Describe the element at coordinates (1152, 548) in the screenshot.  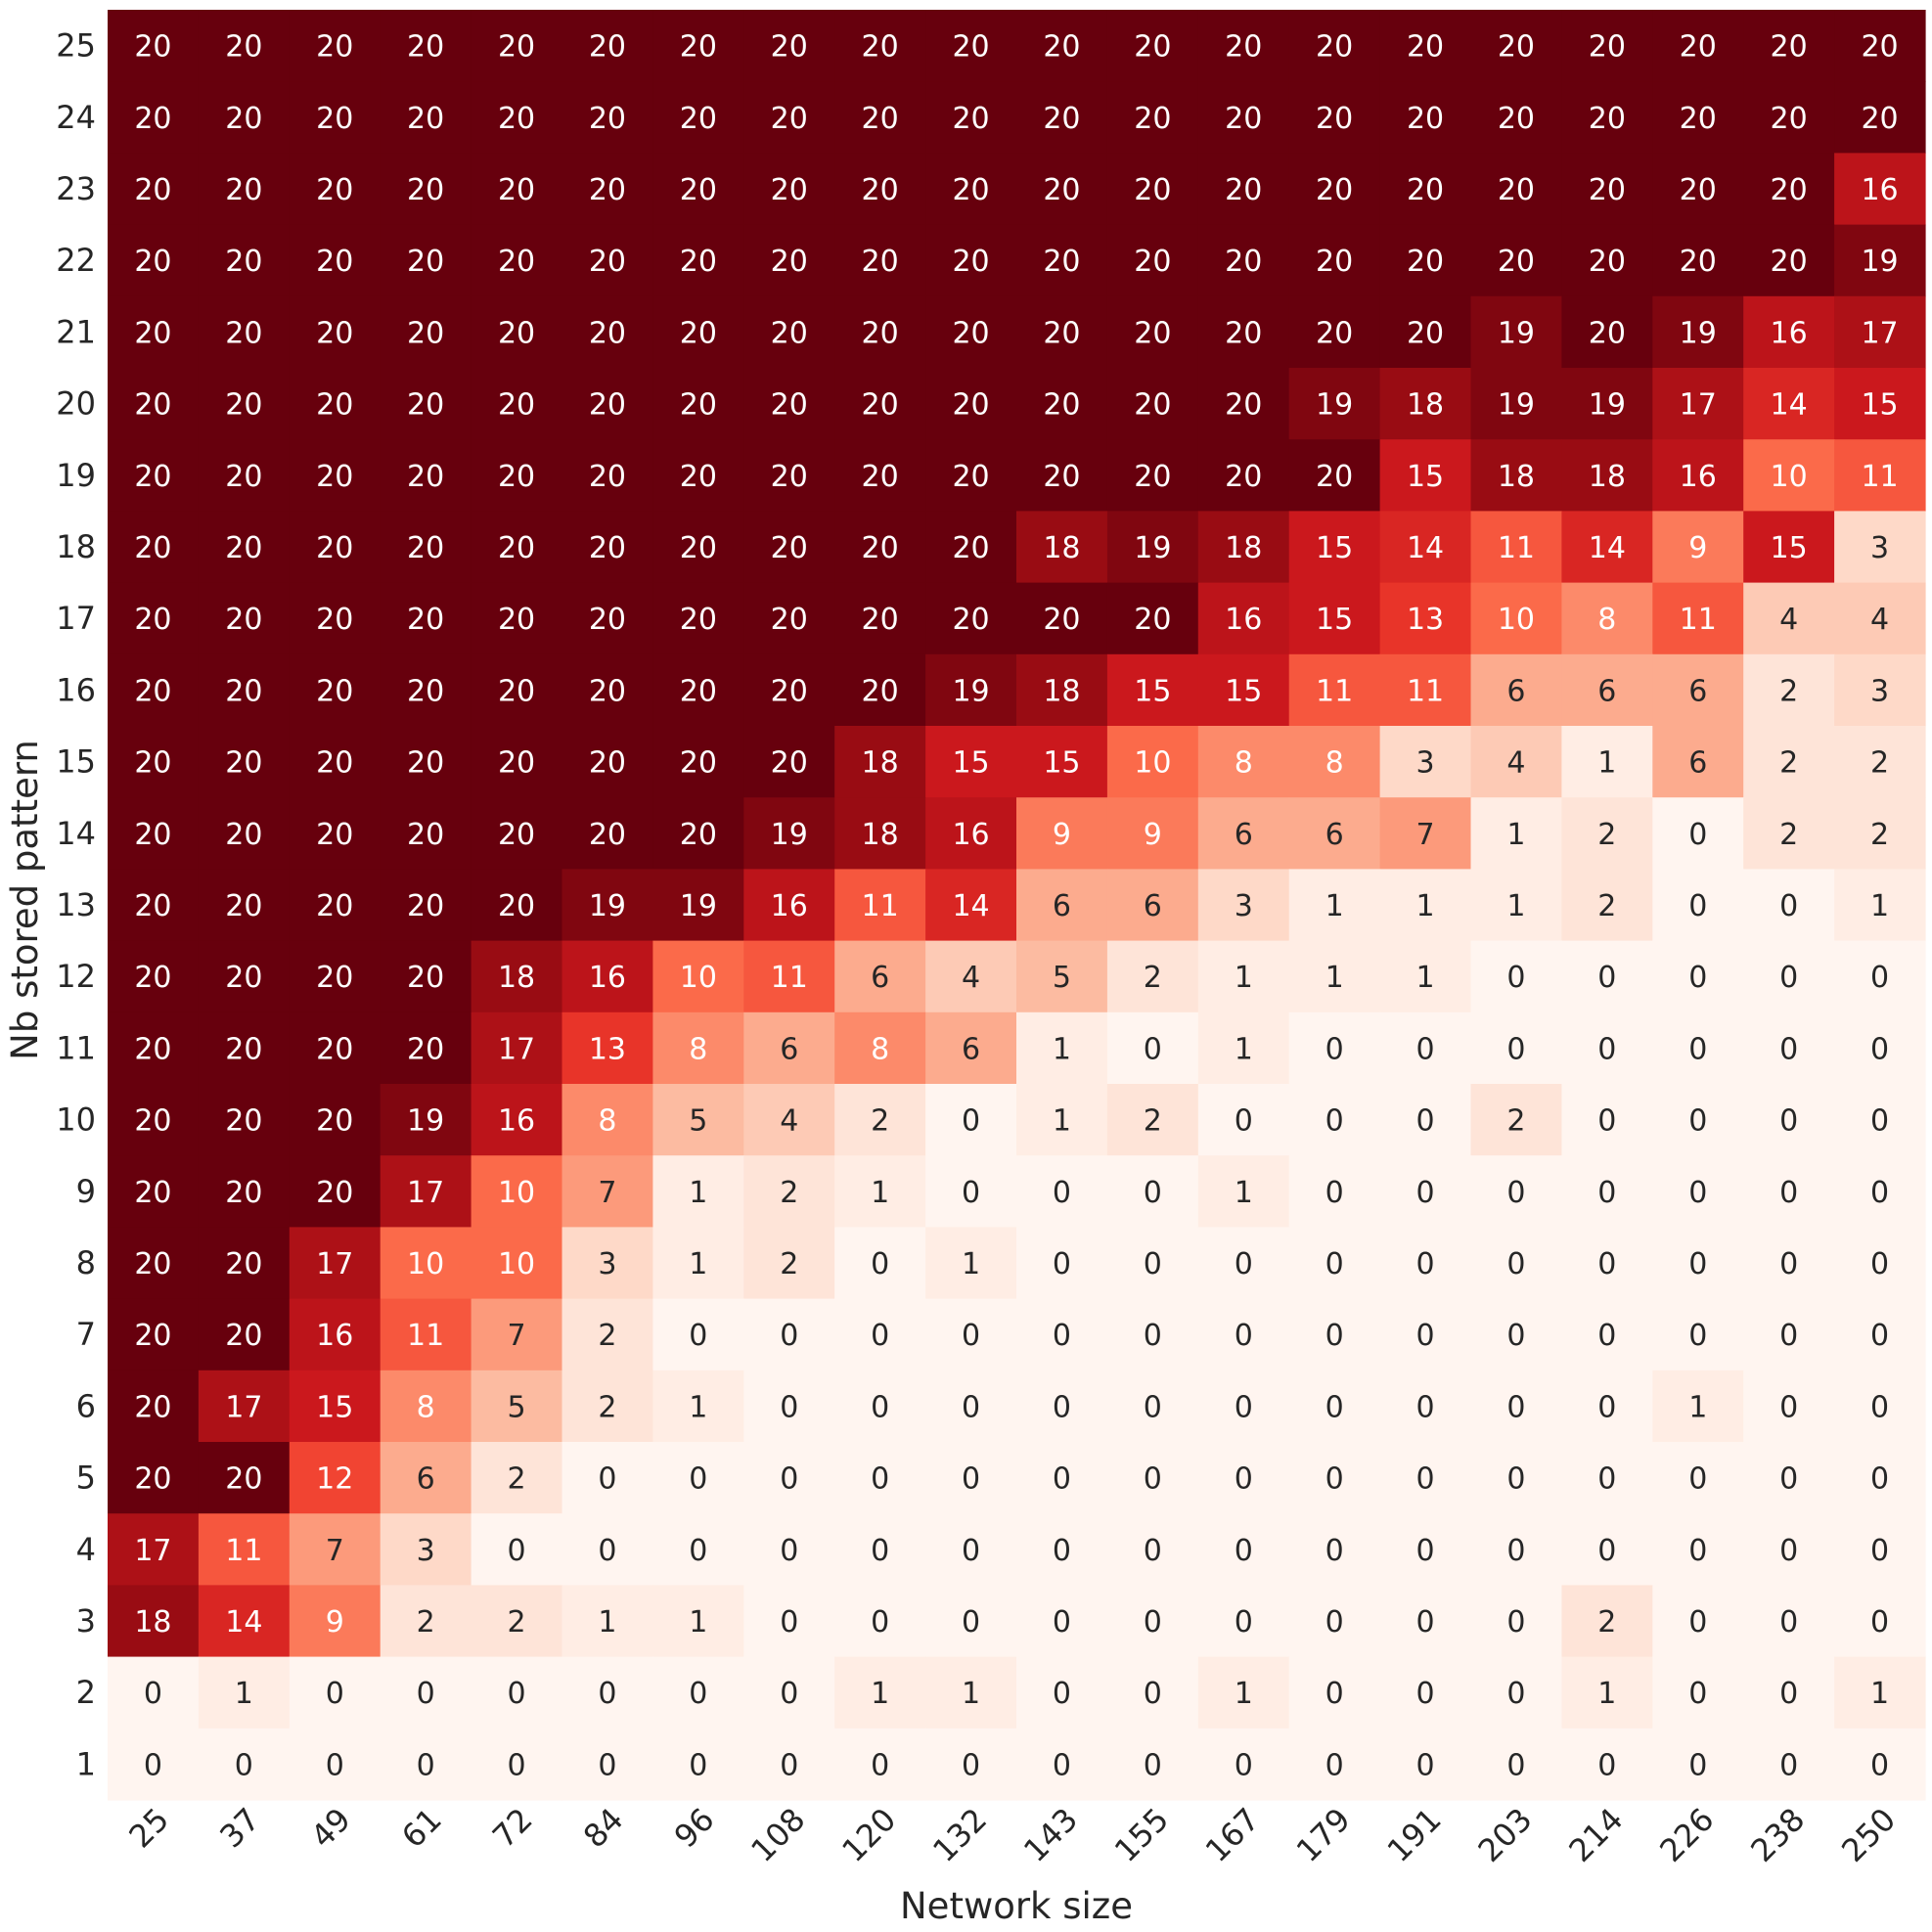
I see `cell-value-label: 19` at that location.